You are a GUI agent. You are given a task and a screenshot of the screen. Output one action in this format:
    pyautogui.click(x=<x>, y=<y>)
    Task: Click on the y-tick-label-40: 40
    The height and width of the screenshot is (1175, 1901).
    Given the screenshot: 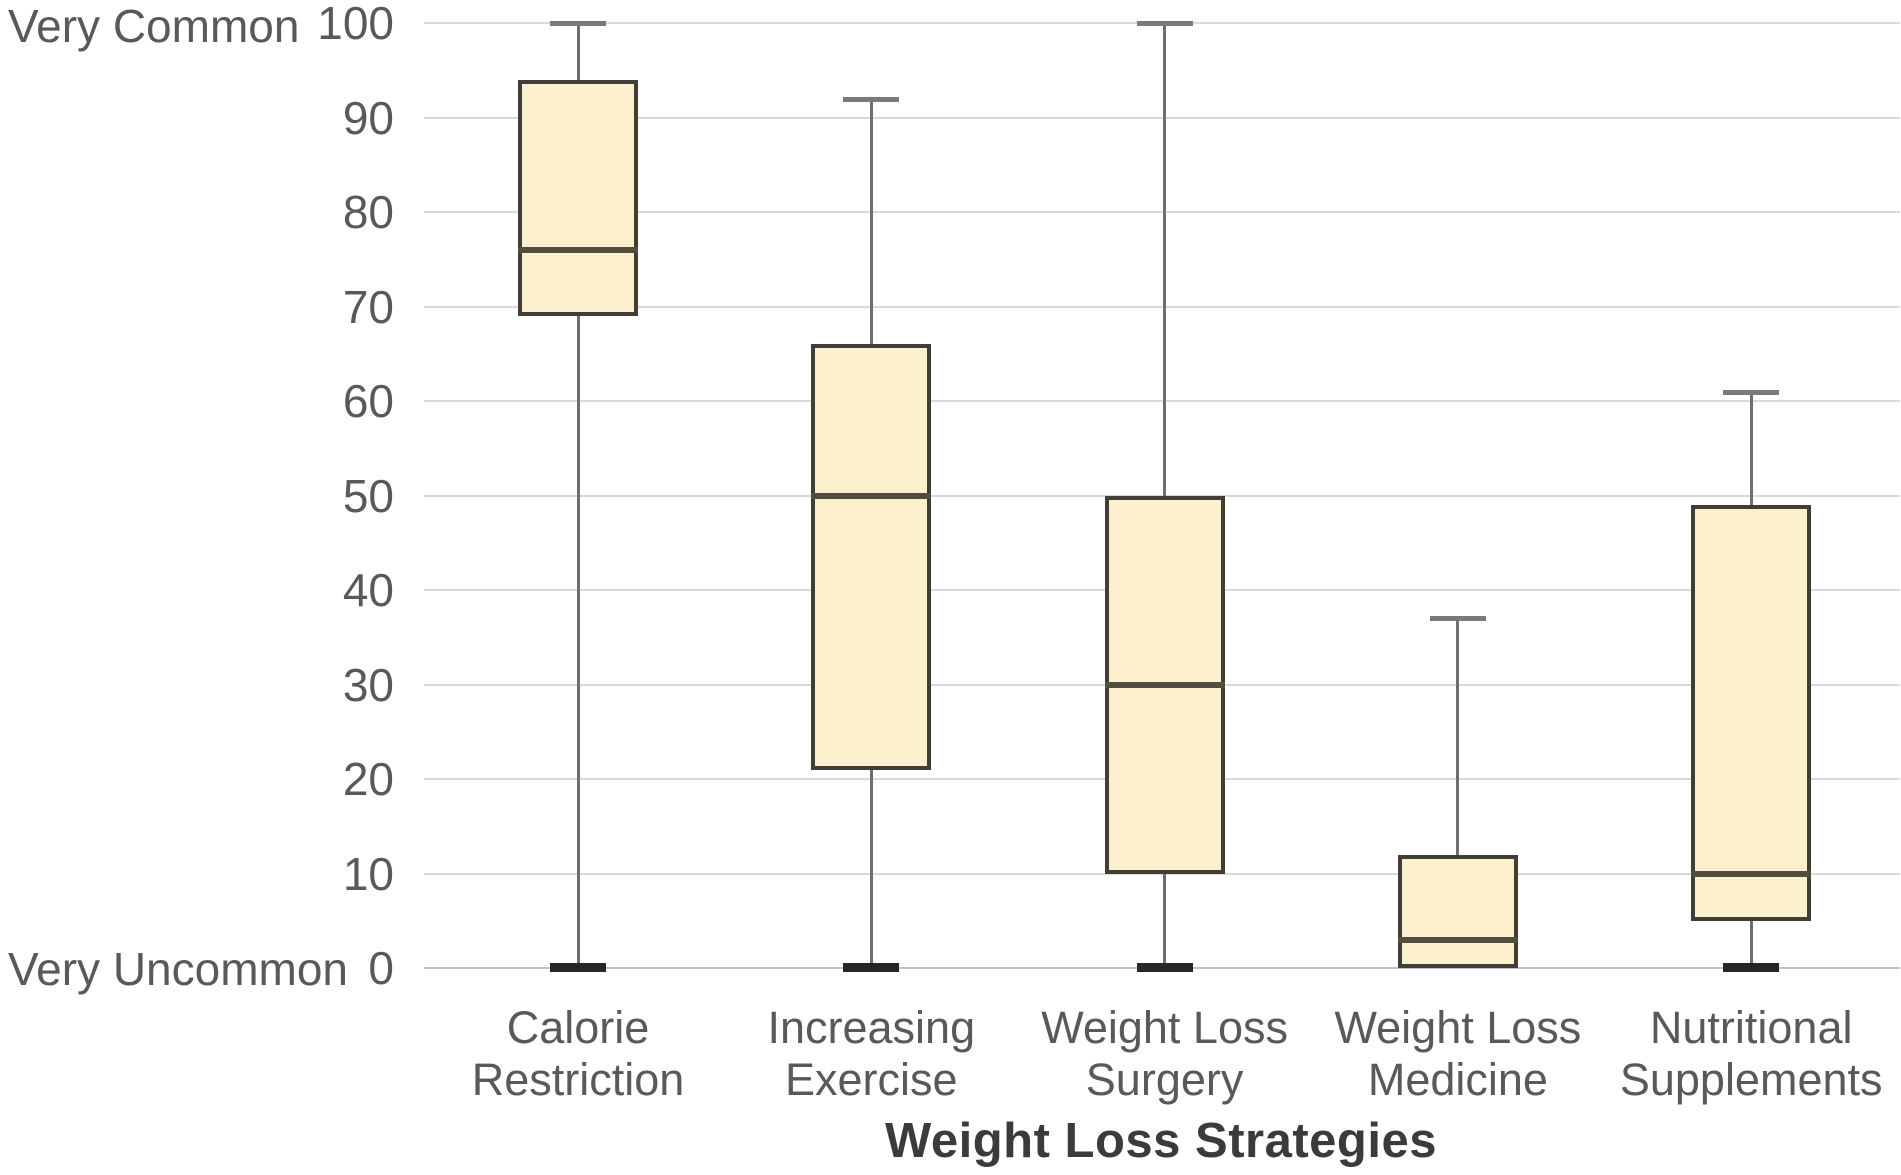 What is the action you would take?
    pyautogui.click(x=368, y=590)
    